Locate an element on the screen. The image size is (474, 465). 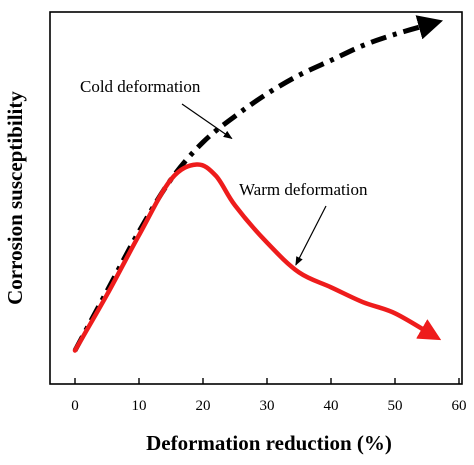
y-axis-title: Corrosion susceptibility is located at coordinates (15, 198).